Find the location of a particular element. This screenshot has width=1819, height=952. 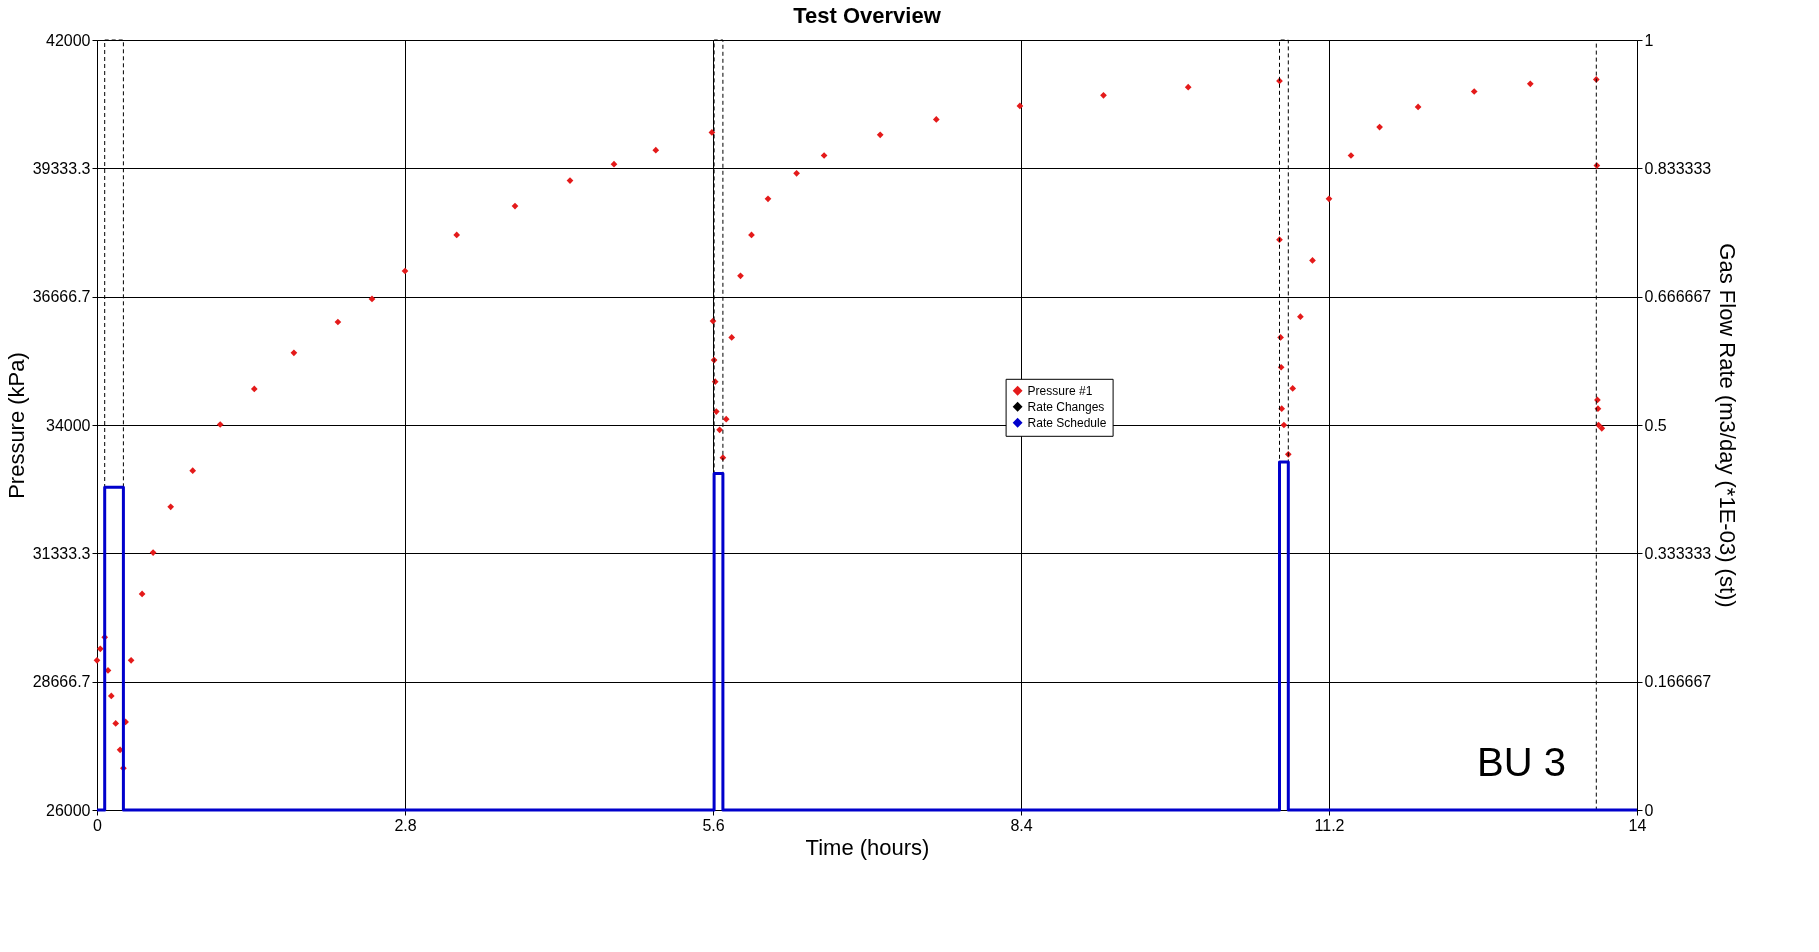

y2-axis-title: Gas Flow Rate (m3/day (*1E-03) (st)) is located at coordinates (1728, 425).